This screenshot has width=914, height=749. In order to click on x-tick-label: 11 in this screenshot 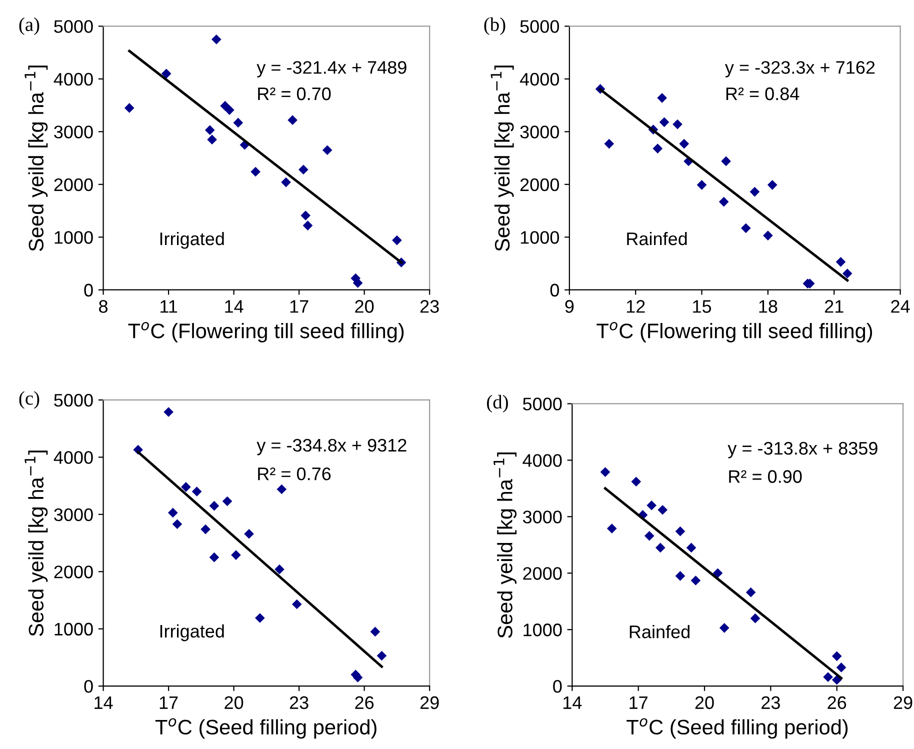, I will do `click(169, 306)`.